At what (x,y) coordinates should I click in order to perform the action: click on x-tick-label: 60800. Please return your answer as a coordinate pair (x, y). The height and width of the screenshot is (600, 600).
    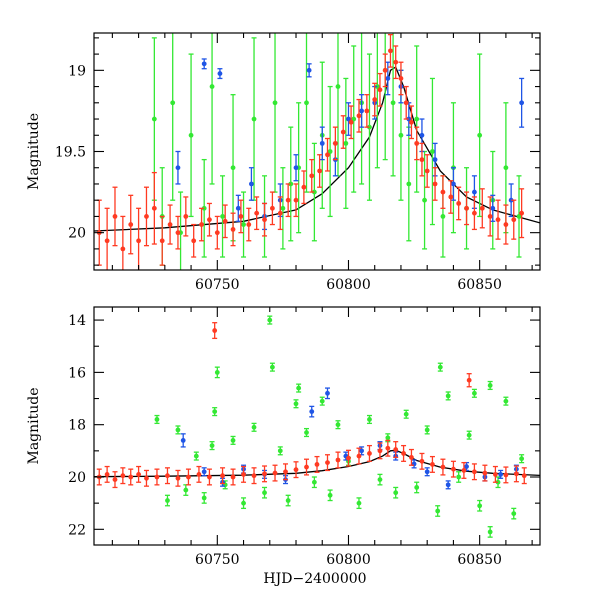
    Looking at the image, I should click on (348, 285).